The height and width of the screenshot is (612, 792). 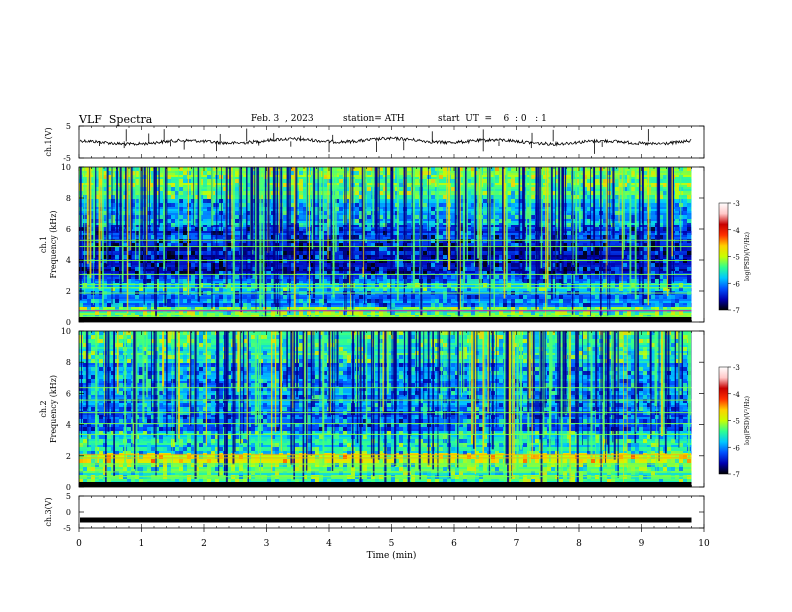 I want to click on ch1-trace, so click(x=385, y=141).